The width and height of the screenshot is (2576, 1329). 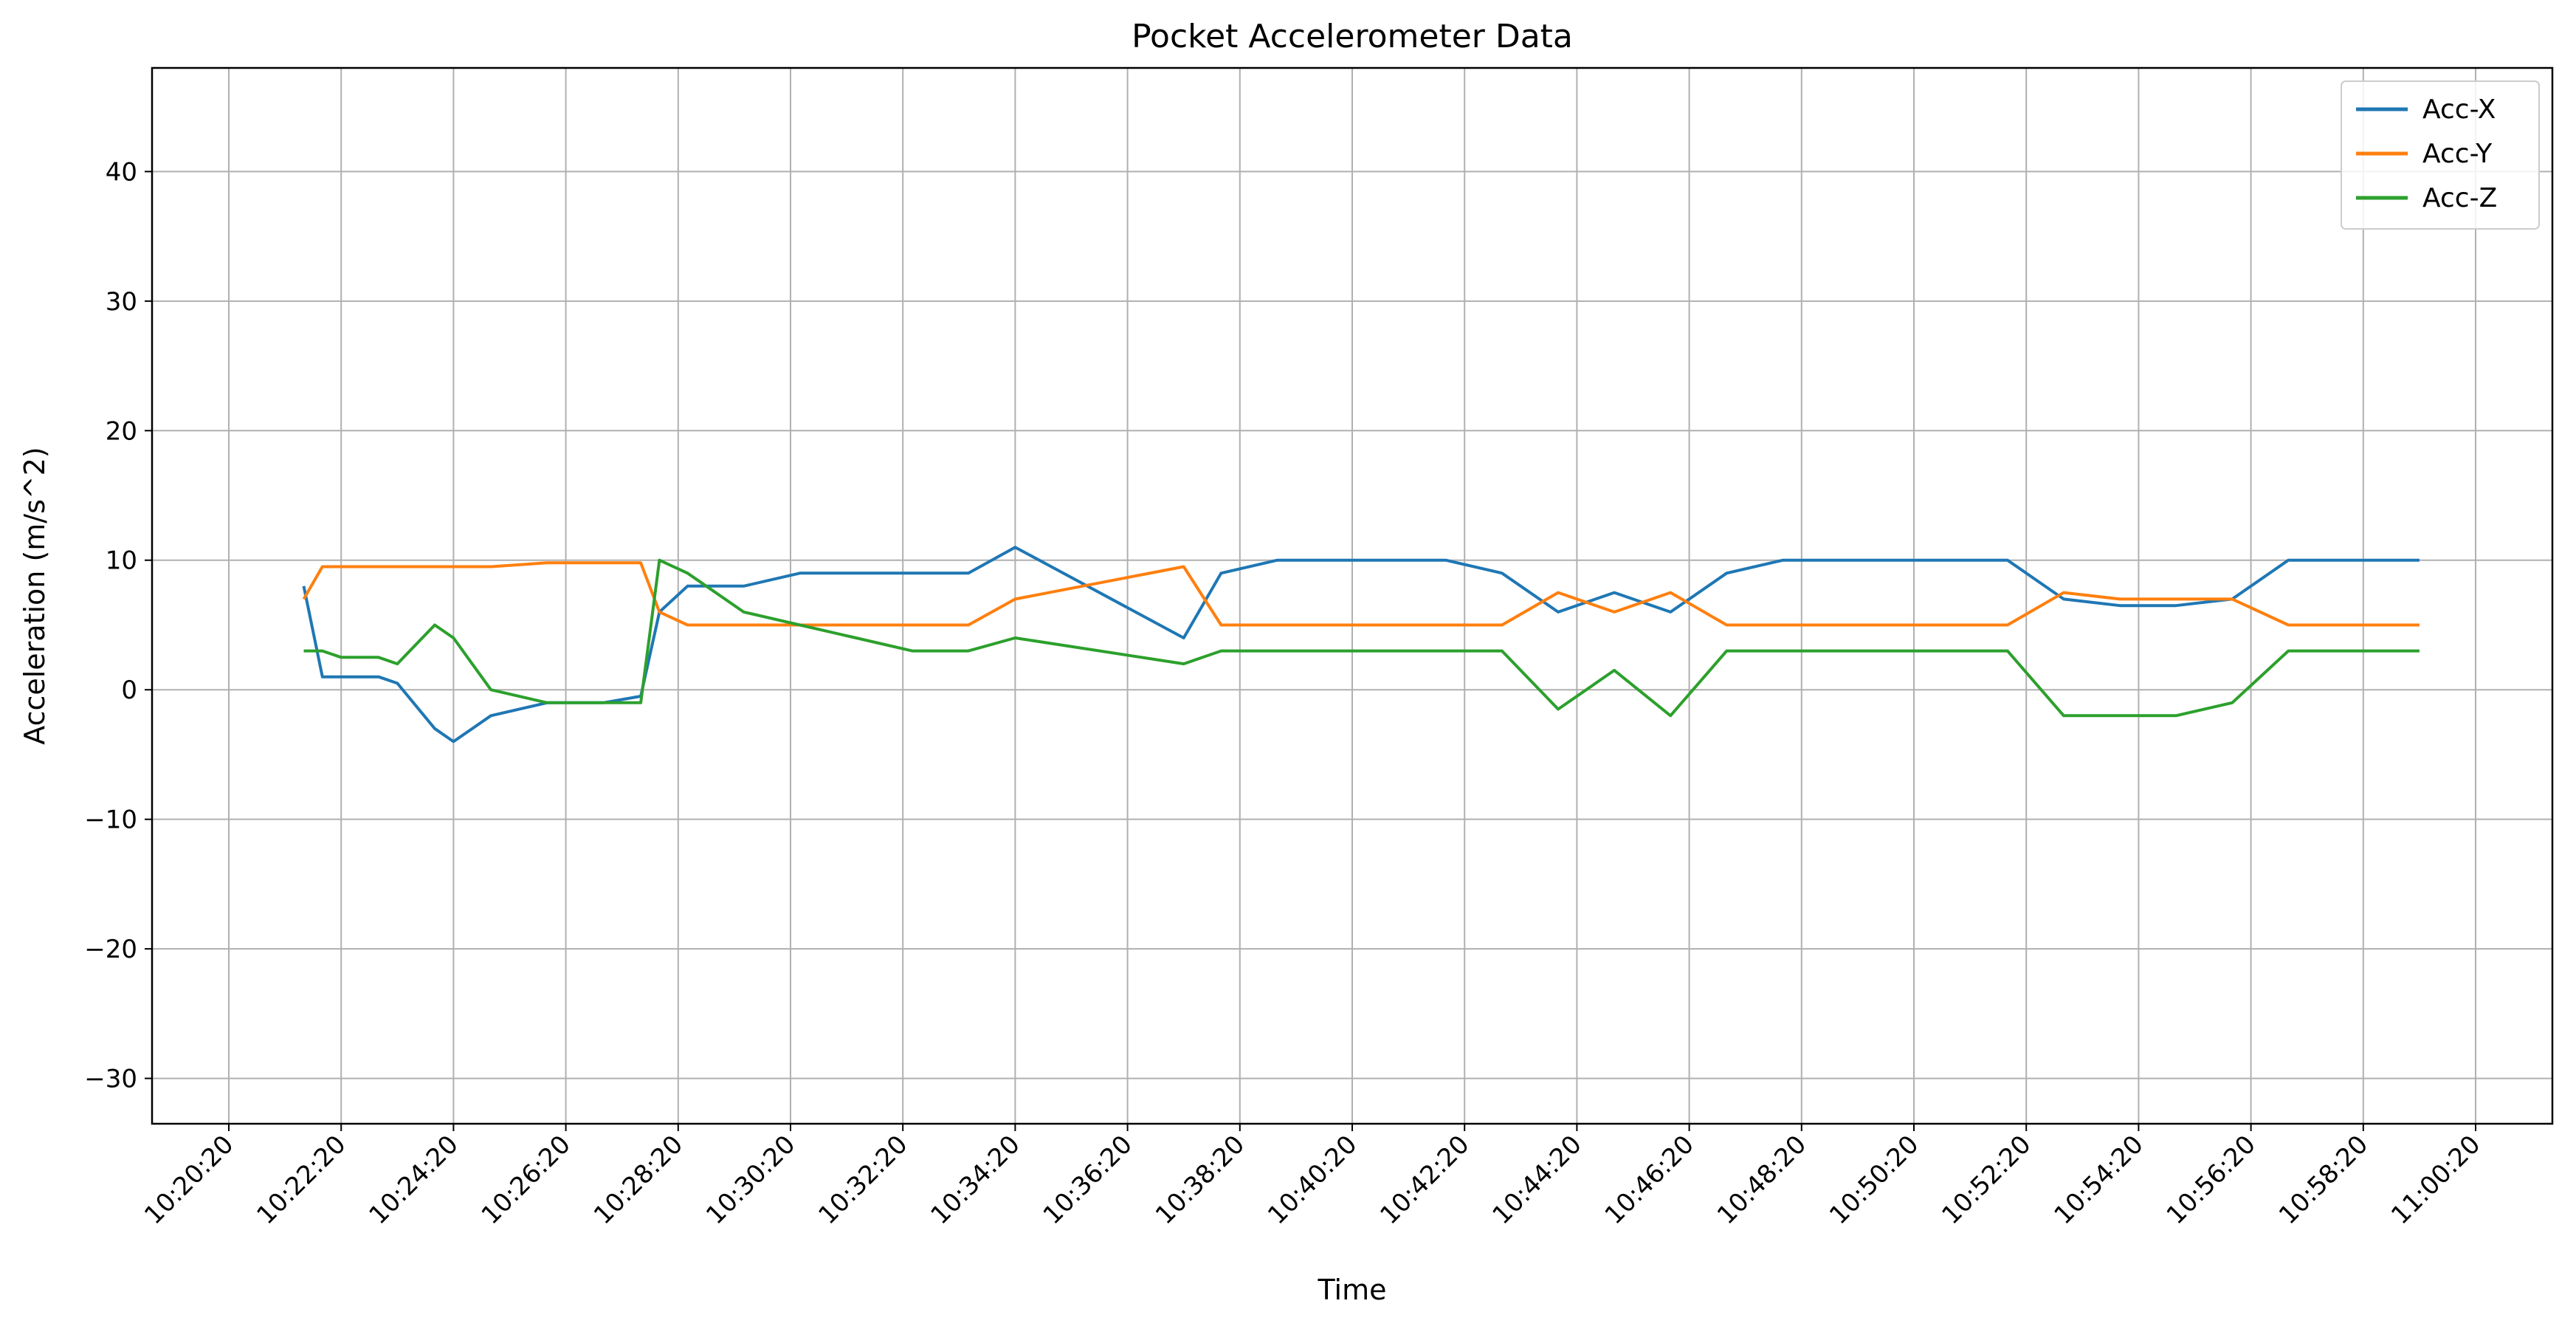 What do you see at coordinates (34, 596) in the screenshot?
I see `y-axis-label: Acceleration (m/s^2)` at bounding box center [34, 596].